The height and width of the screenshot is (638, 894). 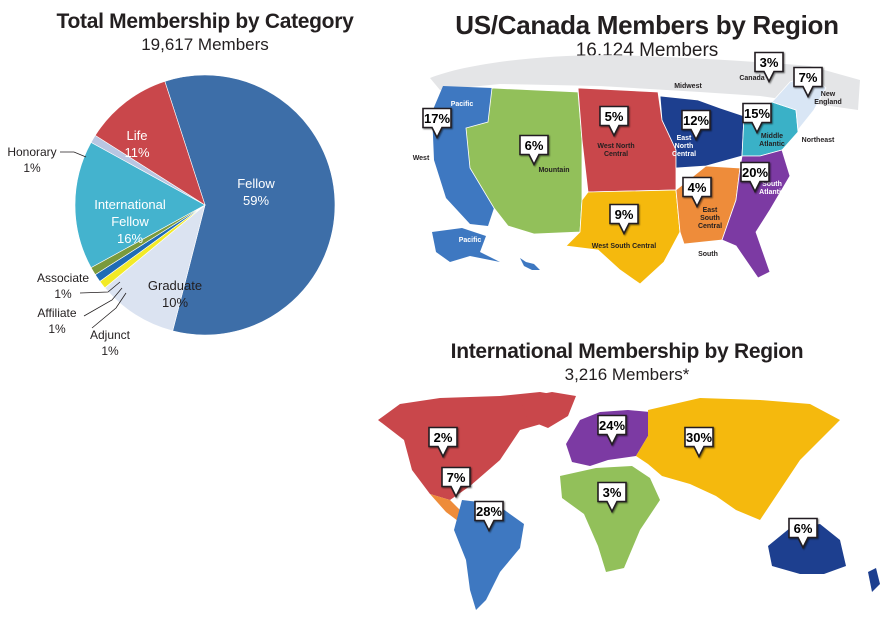 I want to click on pie-label-life-name: Life, so click(x=137, y=135).